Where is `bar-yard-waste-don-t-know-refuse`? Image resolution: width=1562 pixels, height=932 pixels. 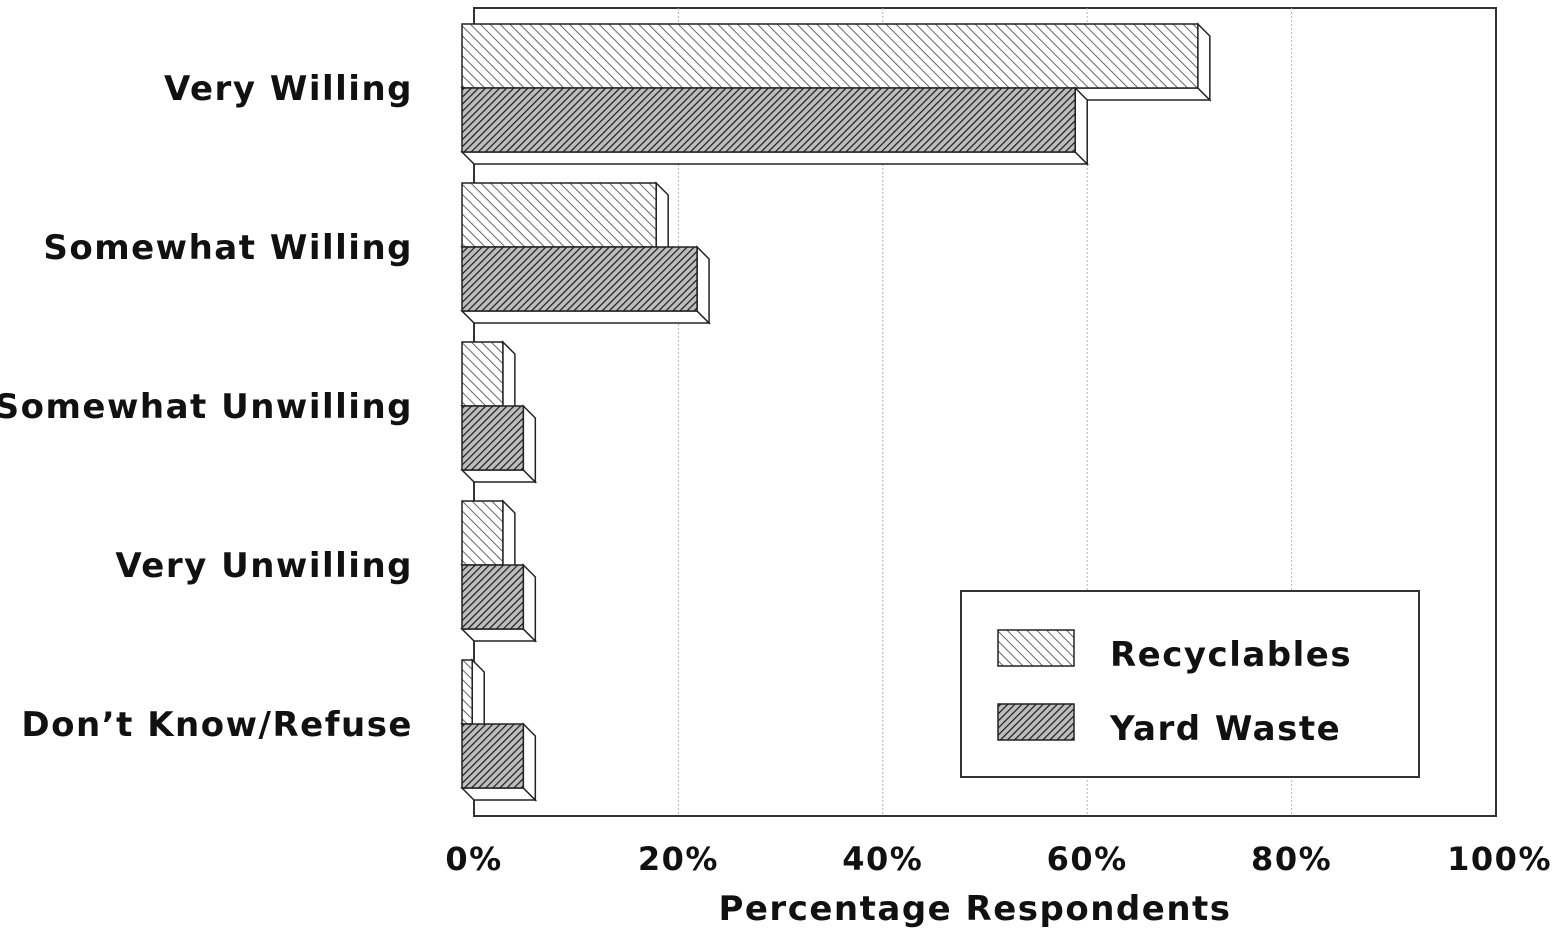 bar-yard-waste-don-t-know-refuse is located at coordinates (499, 762).